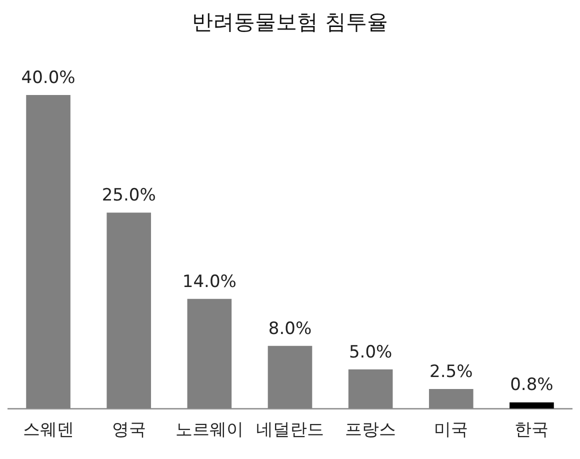  What do you see at coordinates (48, 78) in the screenshot?
I see `data-label: 40.0%` at bounding box center [48, 78].